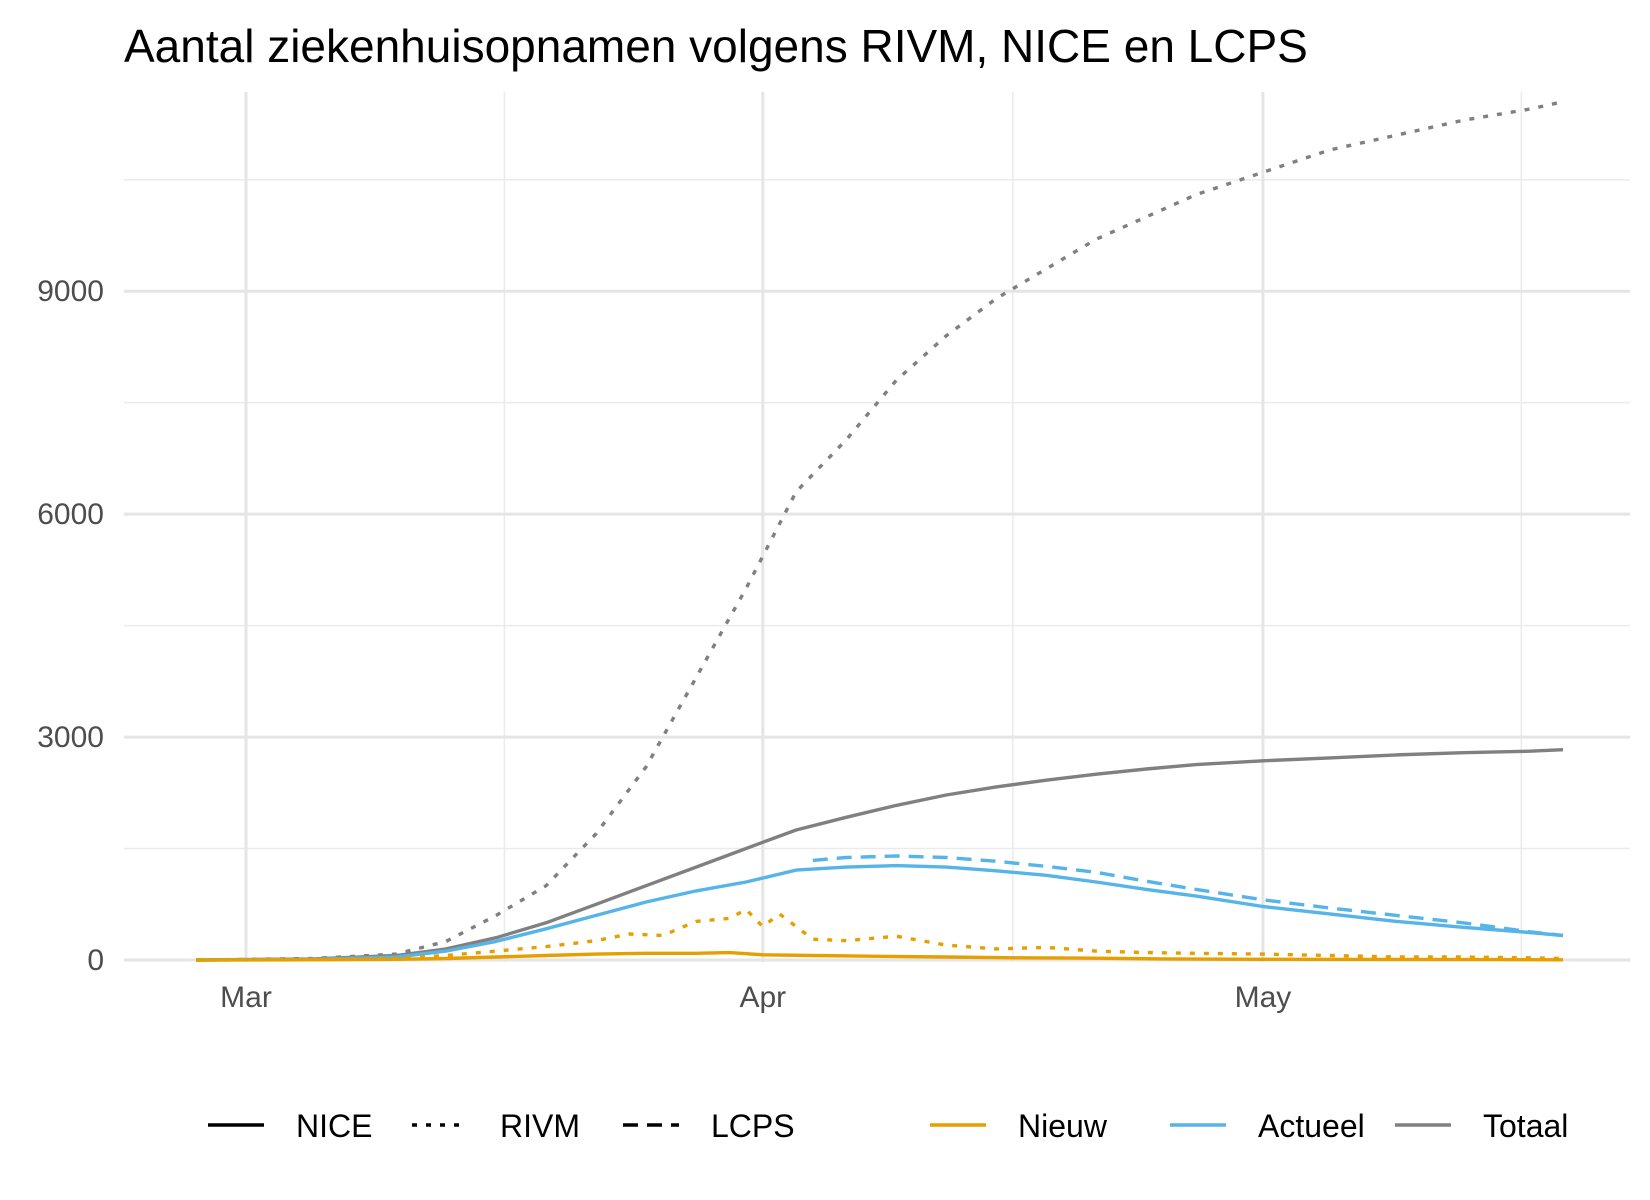 Image resolution: width=1650 pixels, height=1200 pixels. What do you see at coordinates (879, 956) in the screenshot?
I see `series-line-nice-nieuw` at bounding box center [879, 956].